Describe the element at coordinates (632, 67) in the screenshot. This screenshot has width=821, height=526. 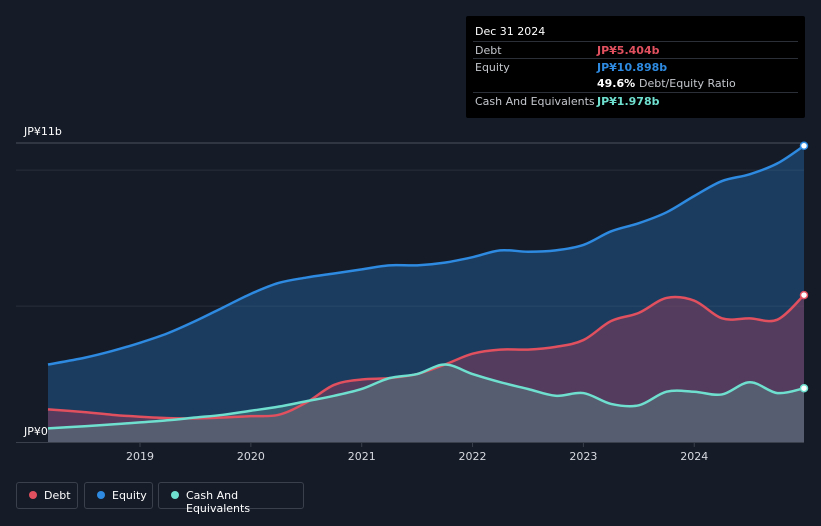
I see `tooltip-value: JP¥10.898b` at that location.